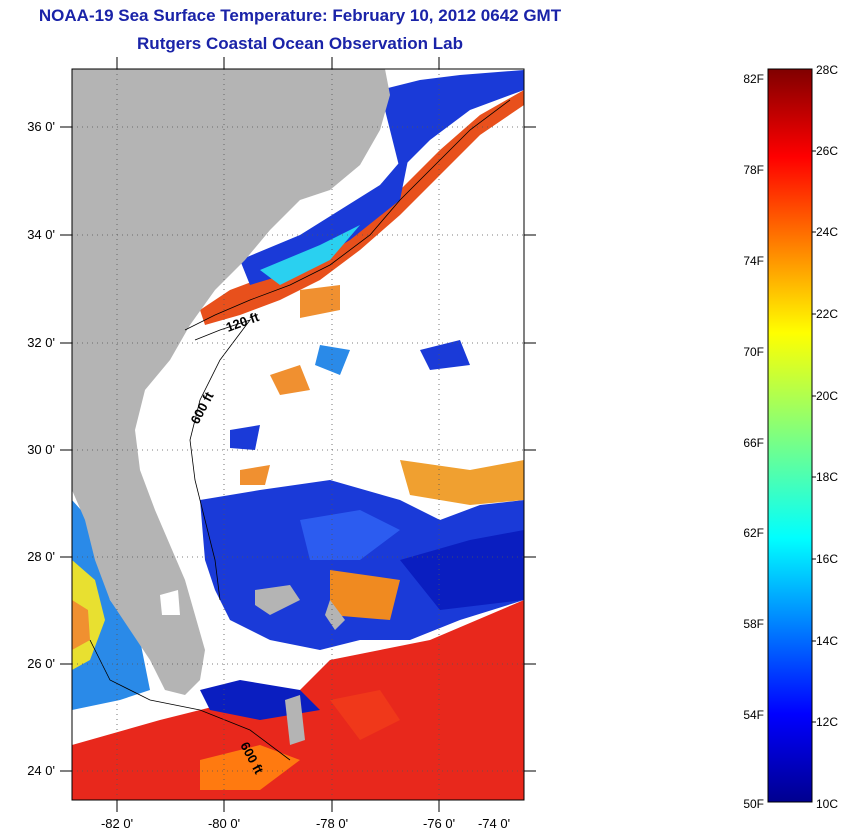 This screenshot has width=849, height=832. Describe the element at coordinates (753, 533) in the screenshot. I see `f-label: 62F` at that location.